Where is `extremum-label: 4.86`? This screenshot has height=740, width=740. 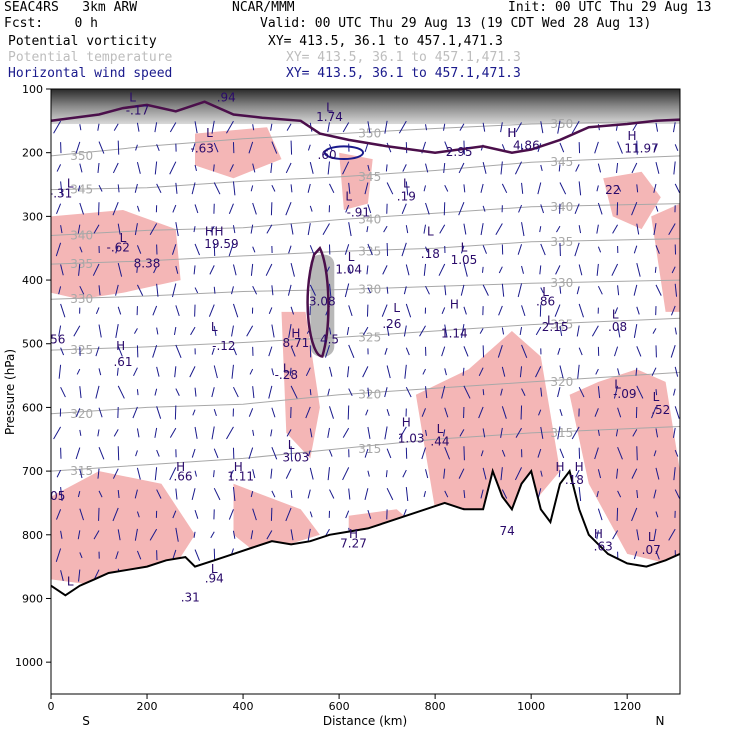
extremum-label: 4.86 is located at coordinates (526, 146).